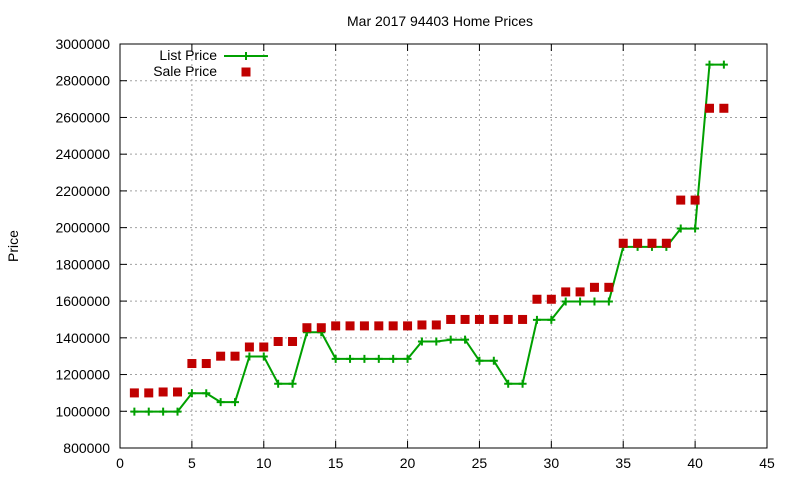 The image size is (800, 480). Describe the element at coordinates (86, 448) in the screenshot. I see `y-tick-label: 800000` at that location.